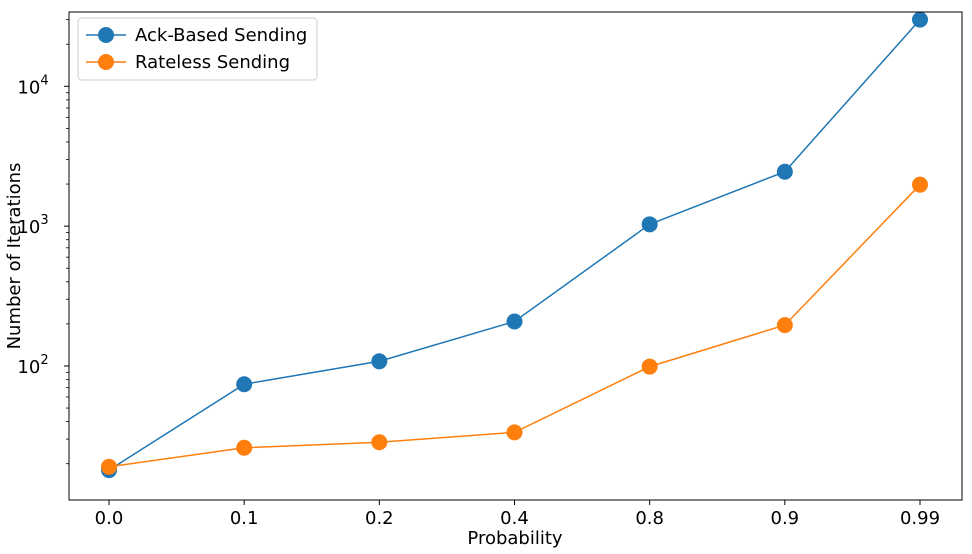 The width and height of the screenshot is (972, 554). Describe the element at coordinates (649, 518) in the screenshot. I see `x-tick-label: 0.8` at that location.